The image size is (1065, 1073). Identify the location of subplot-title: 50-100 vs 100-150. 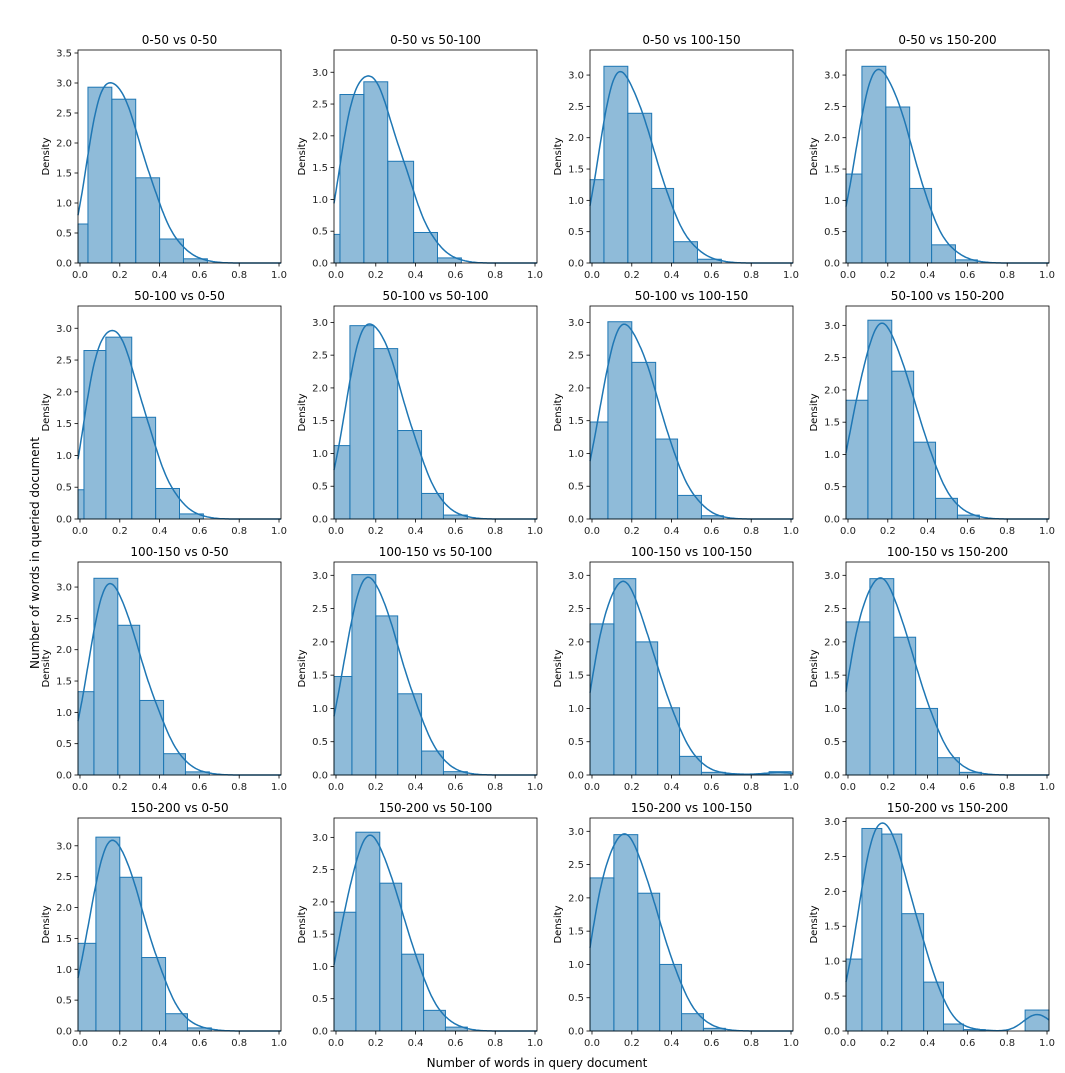
(692, 296).